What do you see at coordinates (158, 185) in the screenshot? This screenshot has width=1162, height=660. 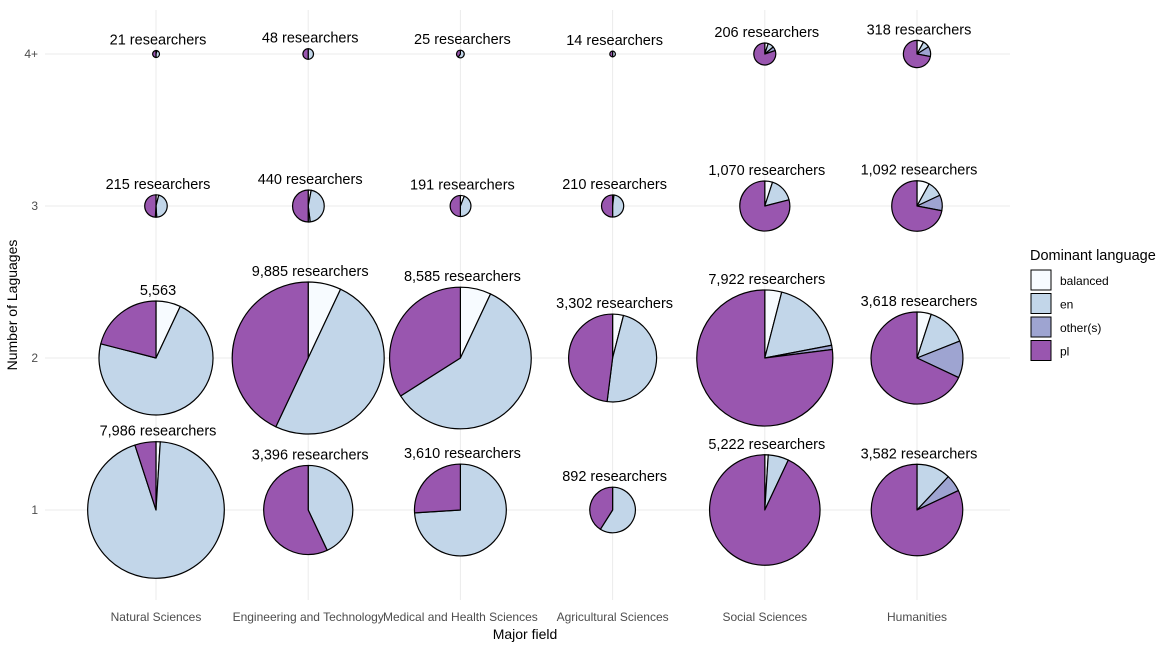 I see `pie-count-label: 215 researchers` at bounding box center [158, 185].